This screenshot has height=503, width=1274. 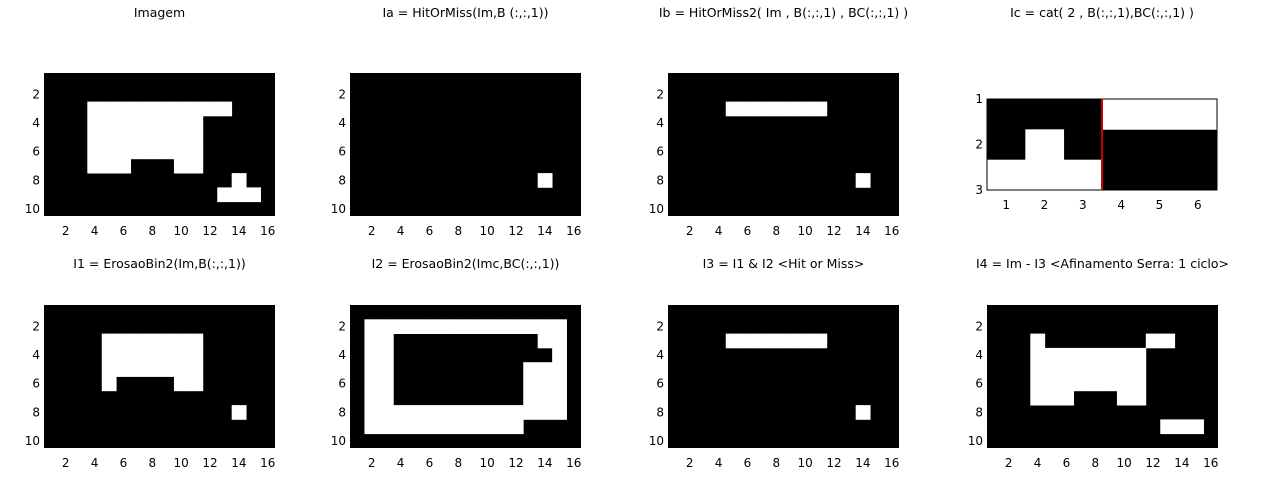 I want to click on x-tick-label: 8, so click(x=776, y=231).